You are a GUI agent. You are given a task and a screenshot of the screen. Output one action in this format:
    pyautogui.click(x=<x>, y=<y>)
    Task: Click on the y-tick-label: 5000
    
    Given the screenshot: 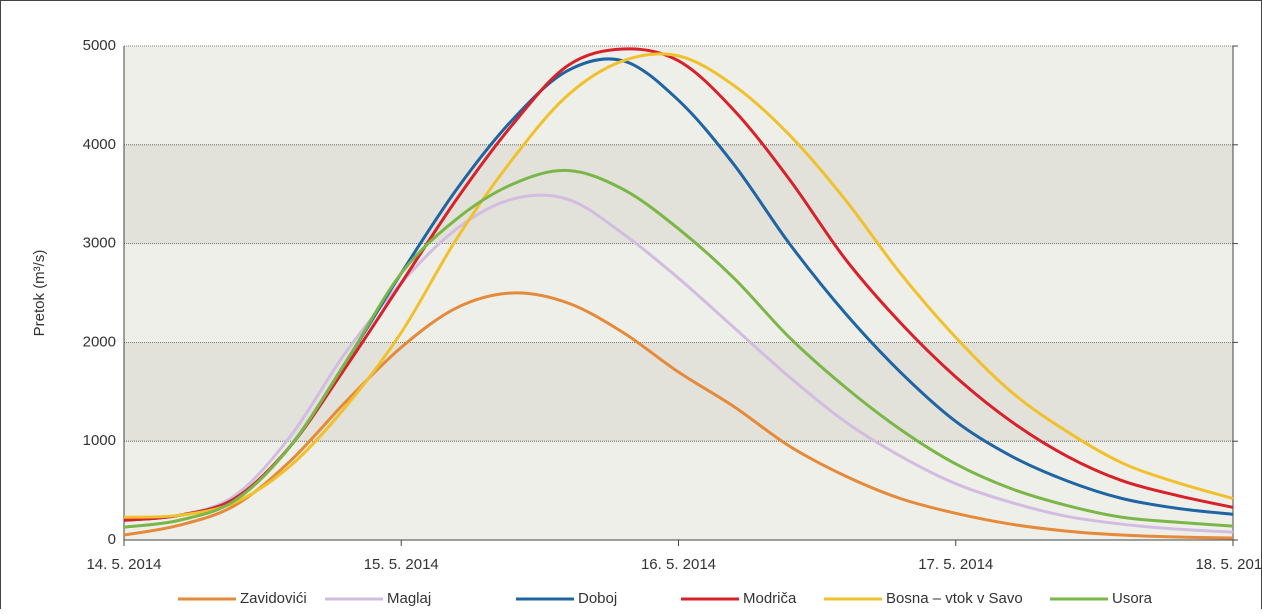 What is the action you would take?
    pyautogui.click(x=99, y=45)
    